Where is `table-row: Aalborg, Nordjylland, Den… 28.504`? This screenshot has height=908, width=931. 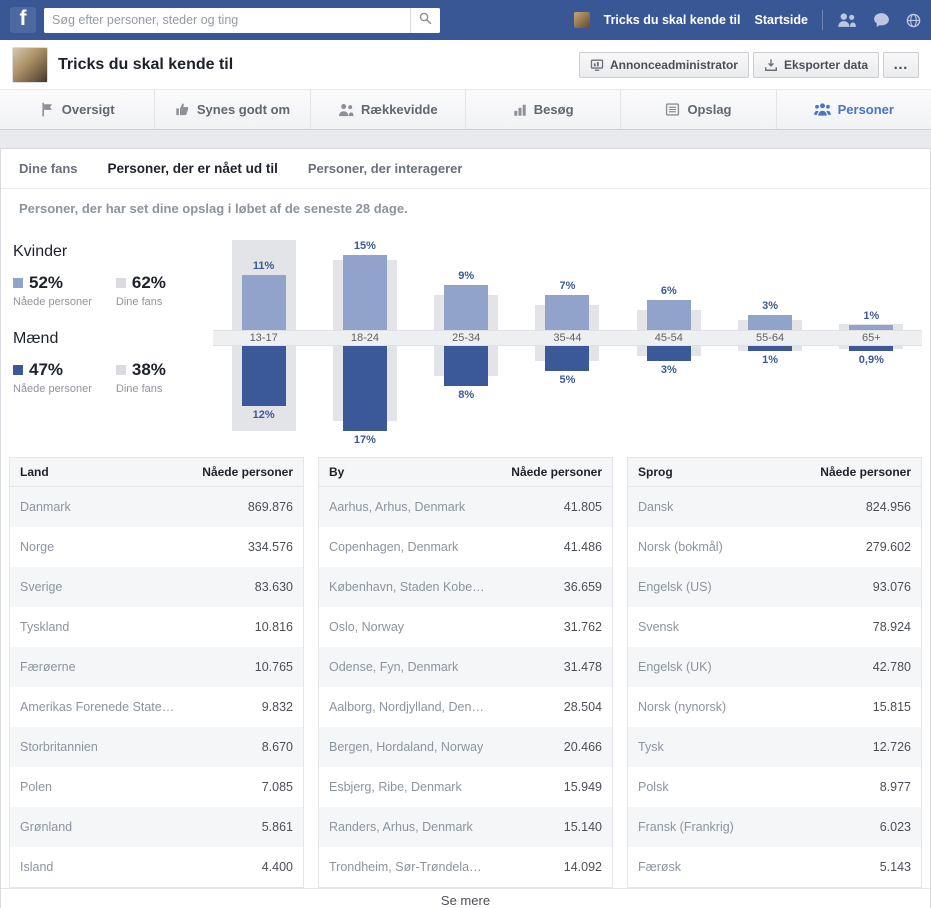
table-row: Aalborg, Nordjylland, Den… 28.504 is located at coordinates (465, 707).